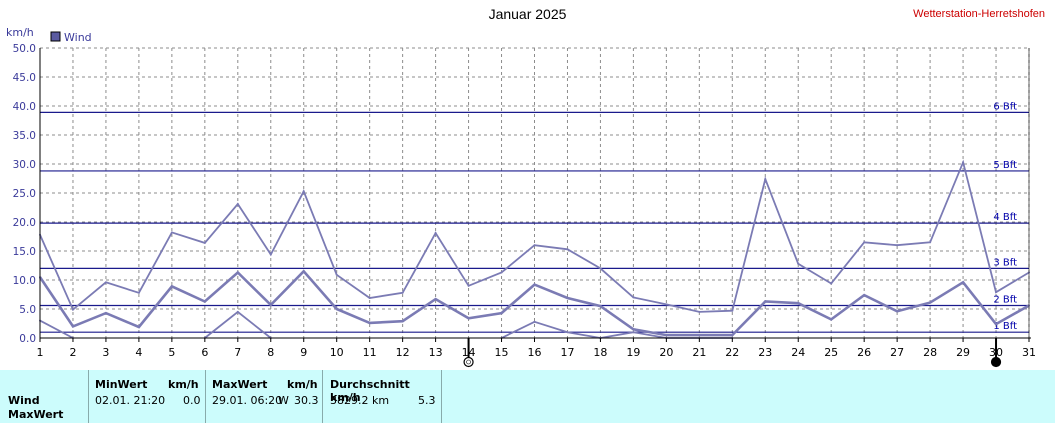 Image resolution: width=1055 pixels, height=423 pixels. I want to click on x-tick-label: 9, so click(303, 352).